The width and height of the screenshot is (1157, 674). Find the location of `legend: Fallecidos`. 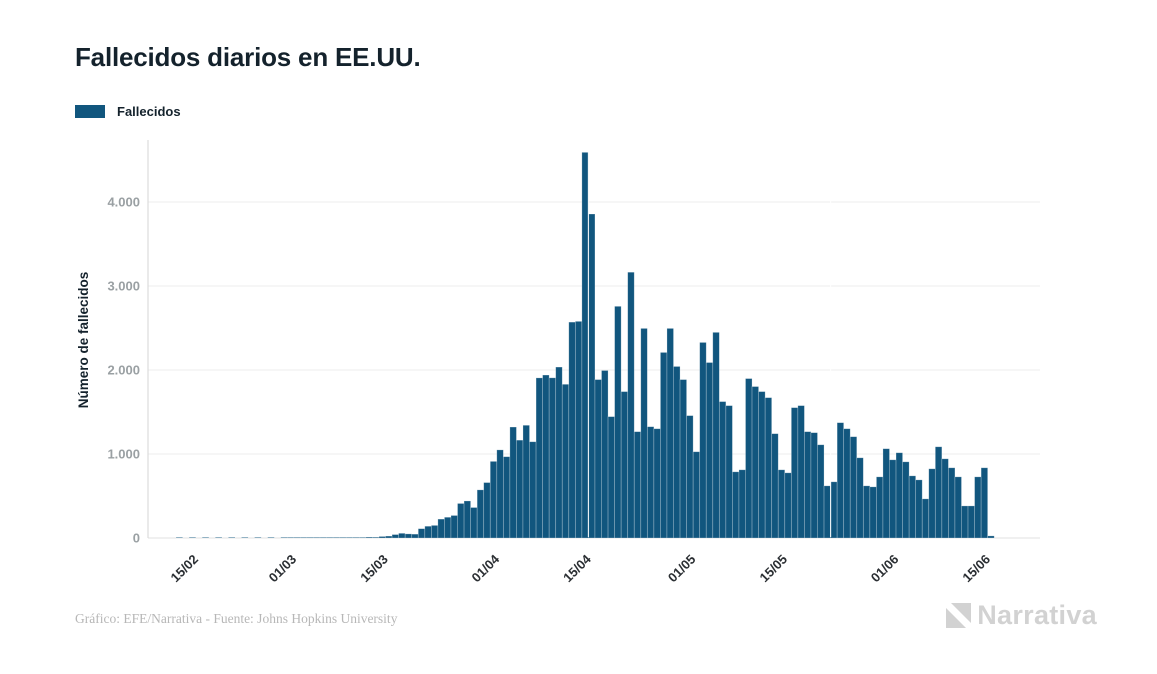

legend: Fallecidos is located at coordinates (128, 111).